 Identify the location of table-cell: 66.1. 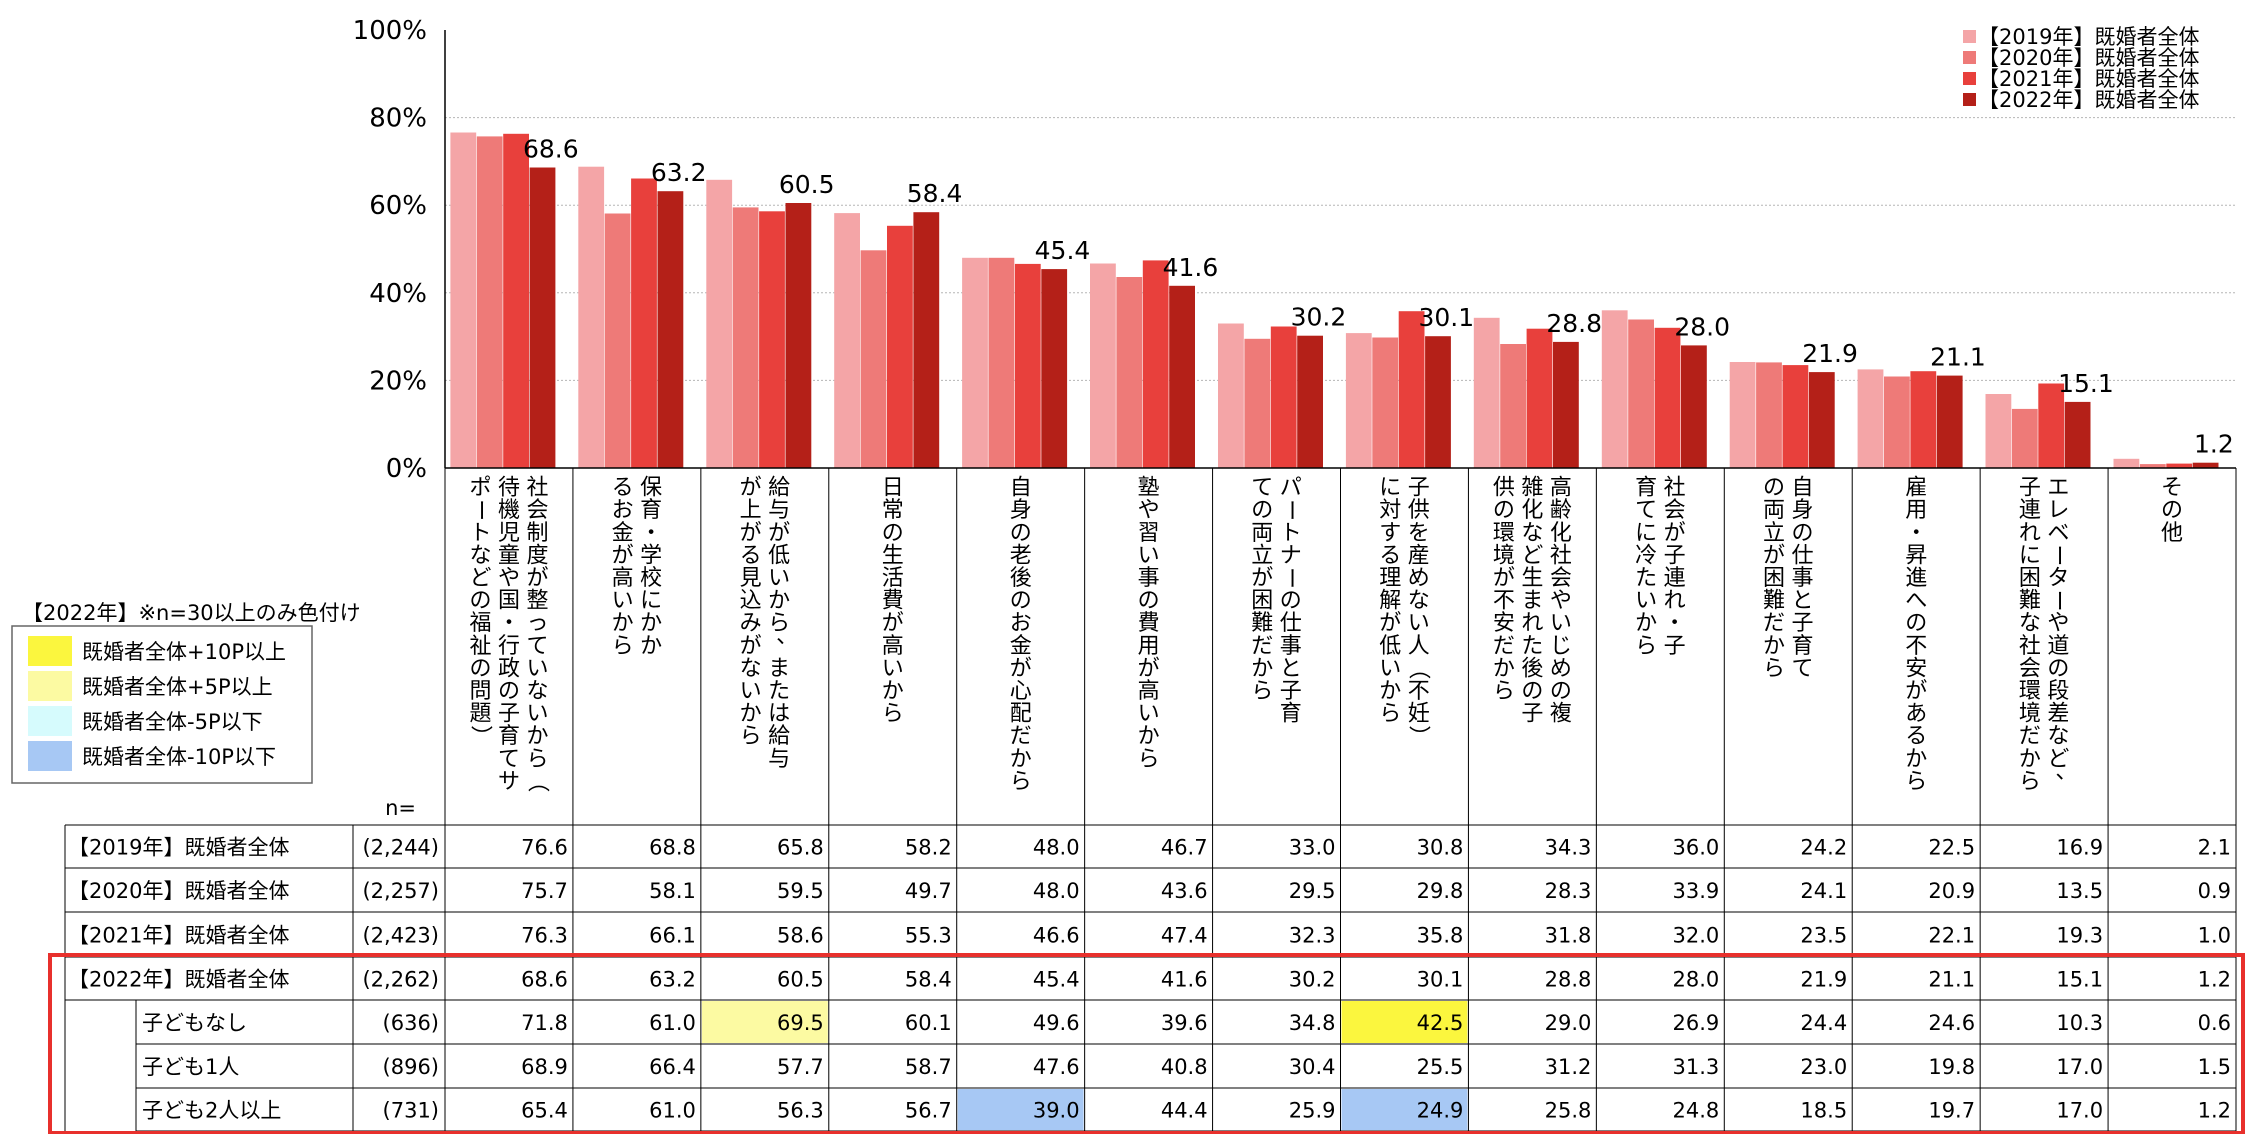
(672, 936).